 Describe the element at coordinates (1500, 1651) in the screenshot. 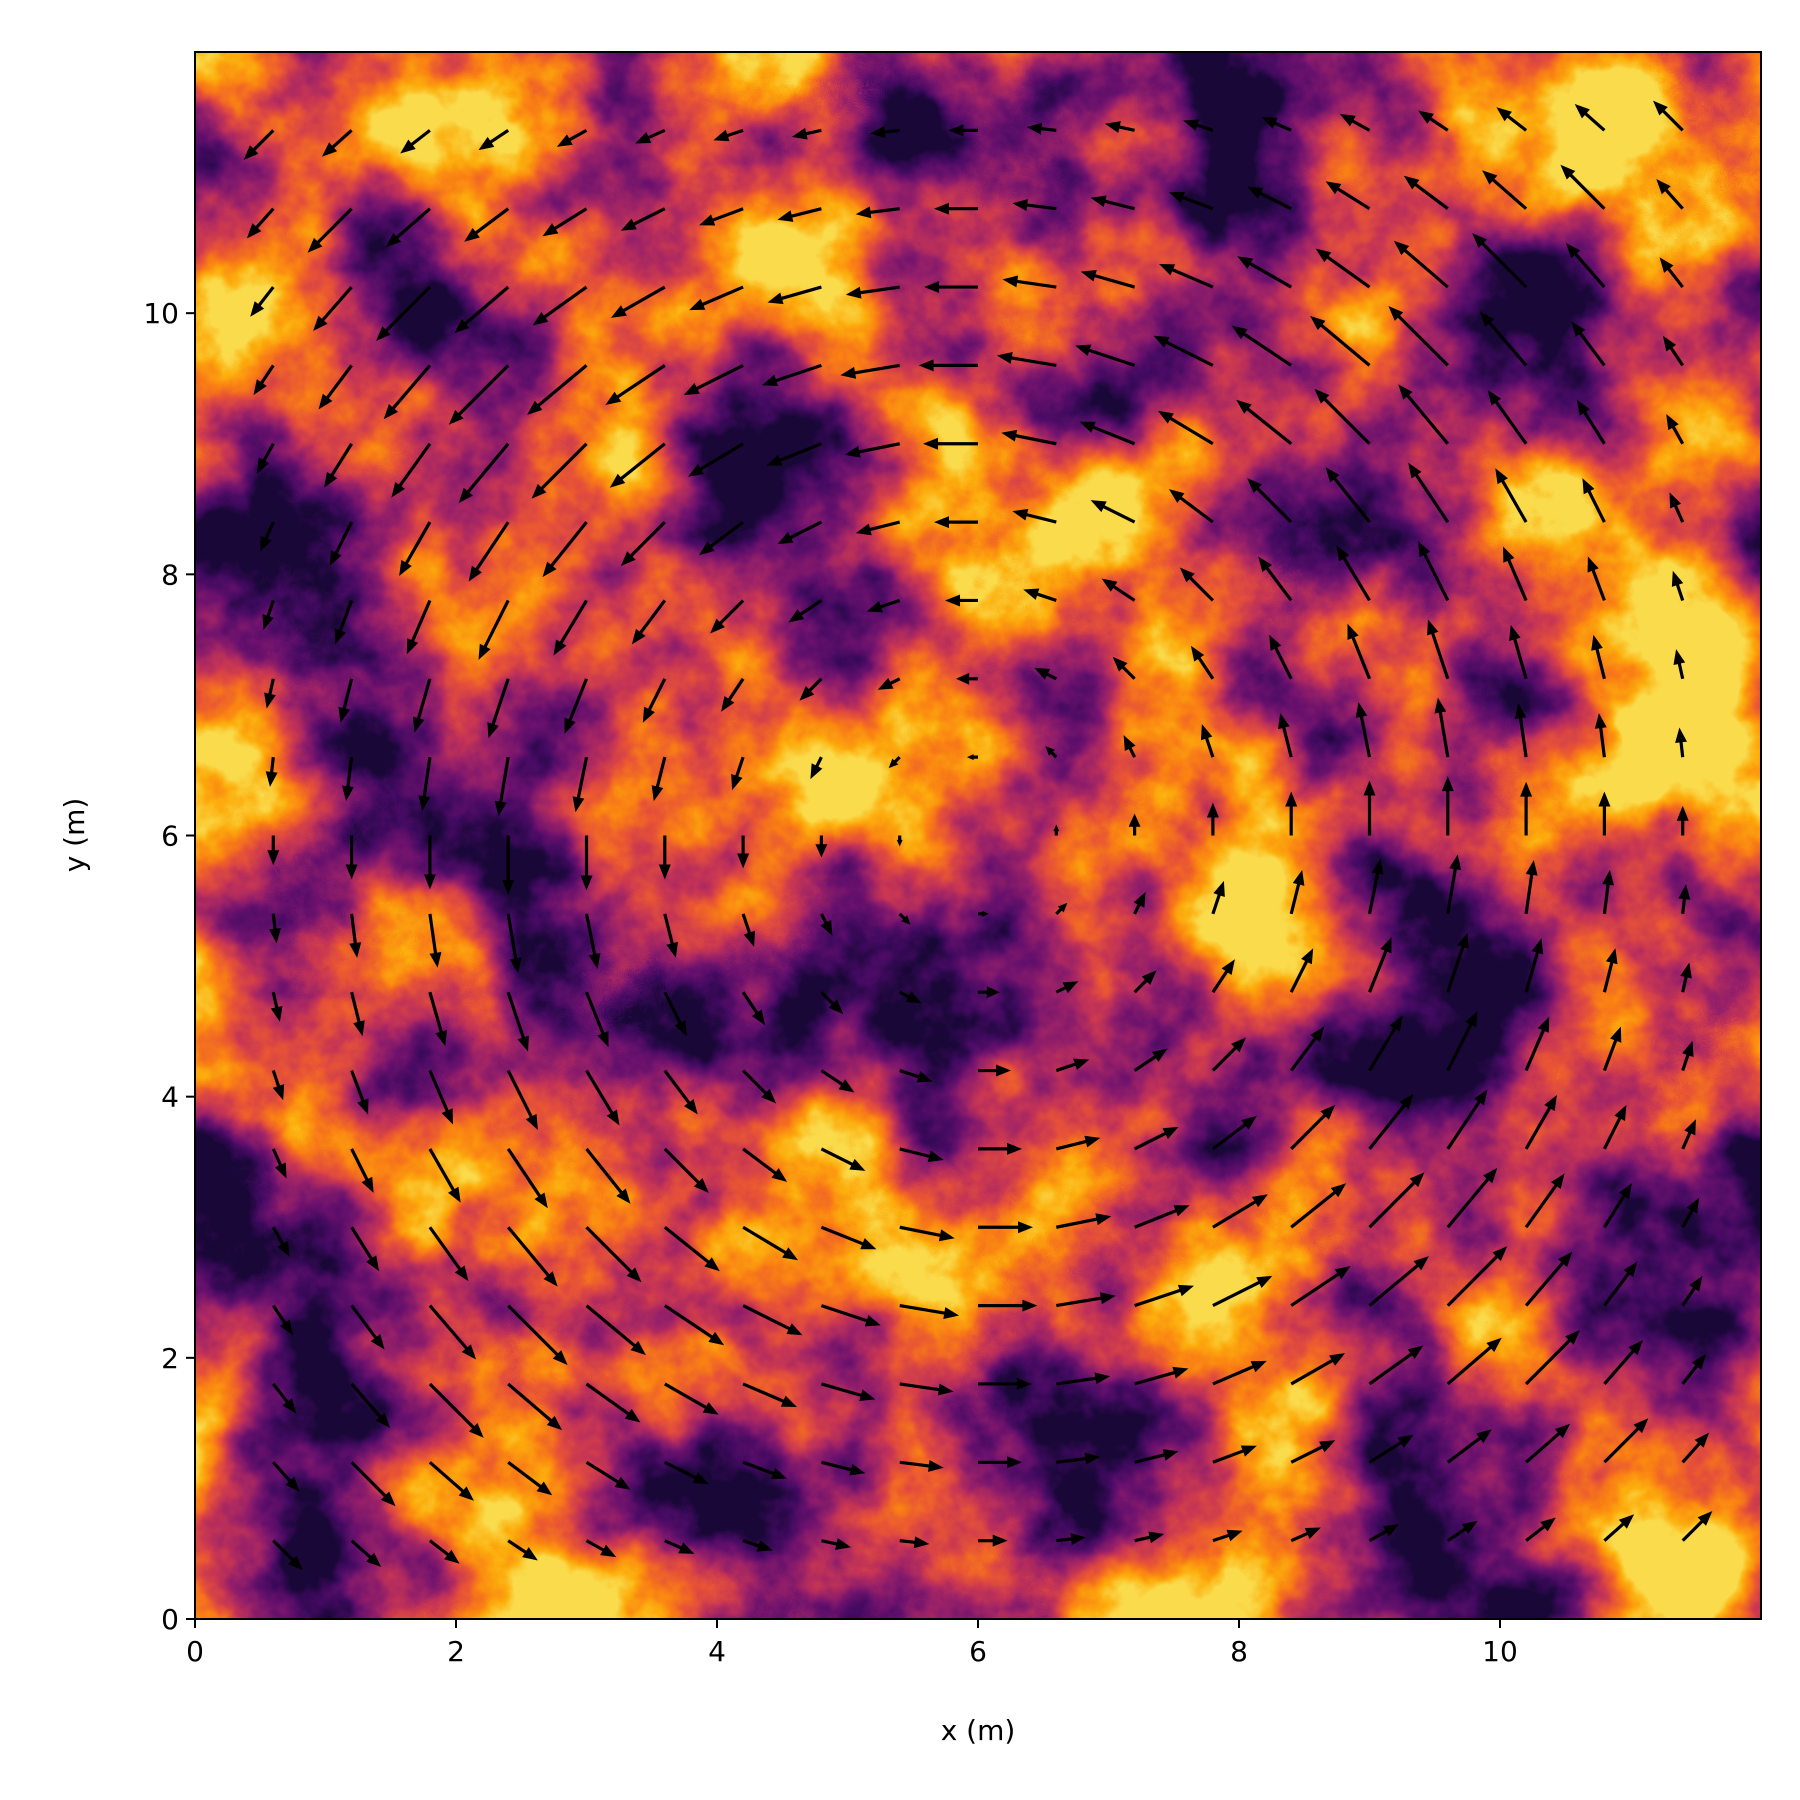

I see `x-tick-label: 10` at that location.